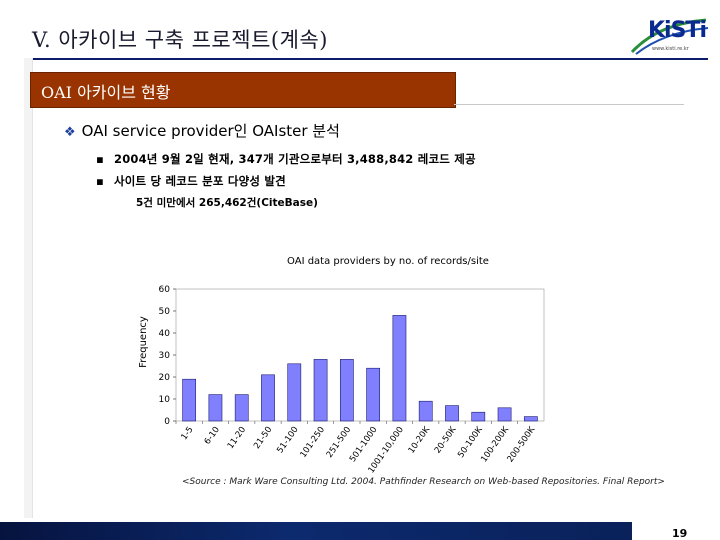 Image resolution: width=720 pixels, height=540 pixels. I want to click on x-tick-label: 251-500, so click(339, 442).